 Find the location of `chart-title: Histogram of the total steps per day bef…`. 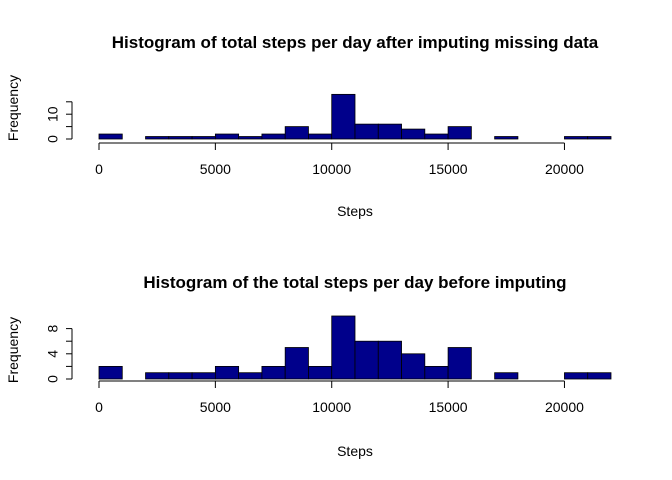

chart-title: Histogram of the total steps per day bef… is located at coordinates (354, 282).